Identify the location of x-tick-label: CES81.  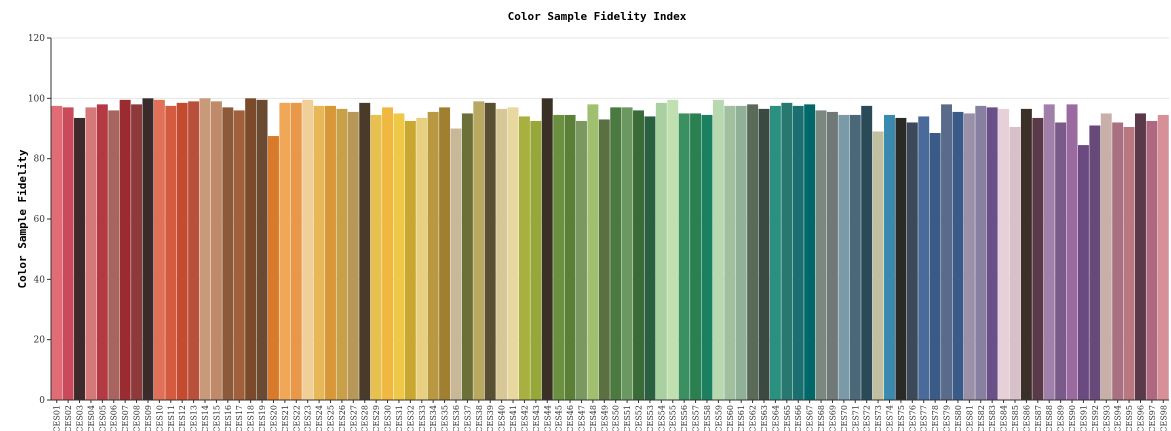
(969, 418).